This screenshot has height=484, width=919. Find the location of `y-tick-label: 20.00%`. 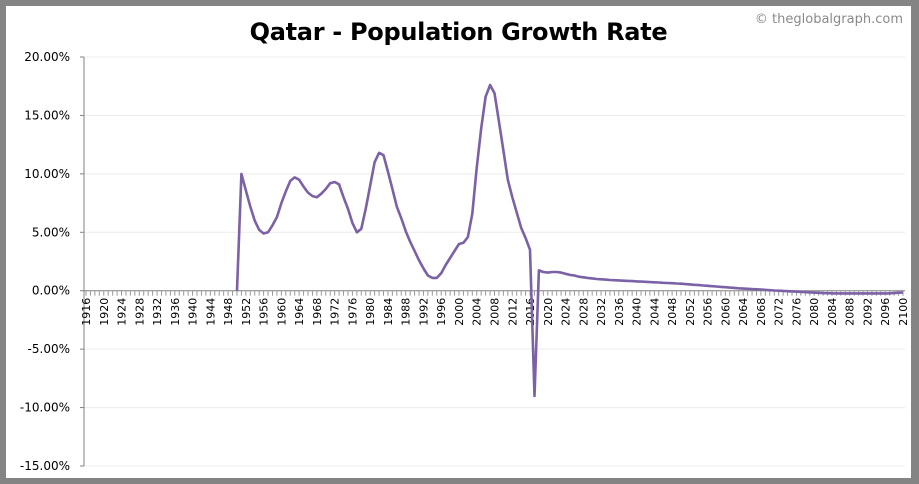

y-tick-label: 20.00% is located at coordinates (47, 57).